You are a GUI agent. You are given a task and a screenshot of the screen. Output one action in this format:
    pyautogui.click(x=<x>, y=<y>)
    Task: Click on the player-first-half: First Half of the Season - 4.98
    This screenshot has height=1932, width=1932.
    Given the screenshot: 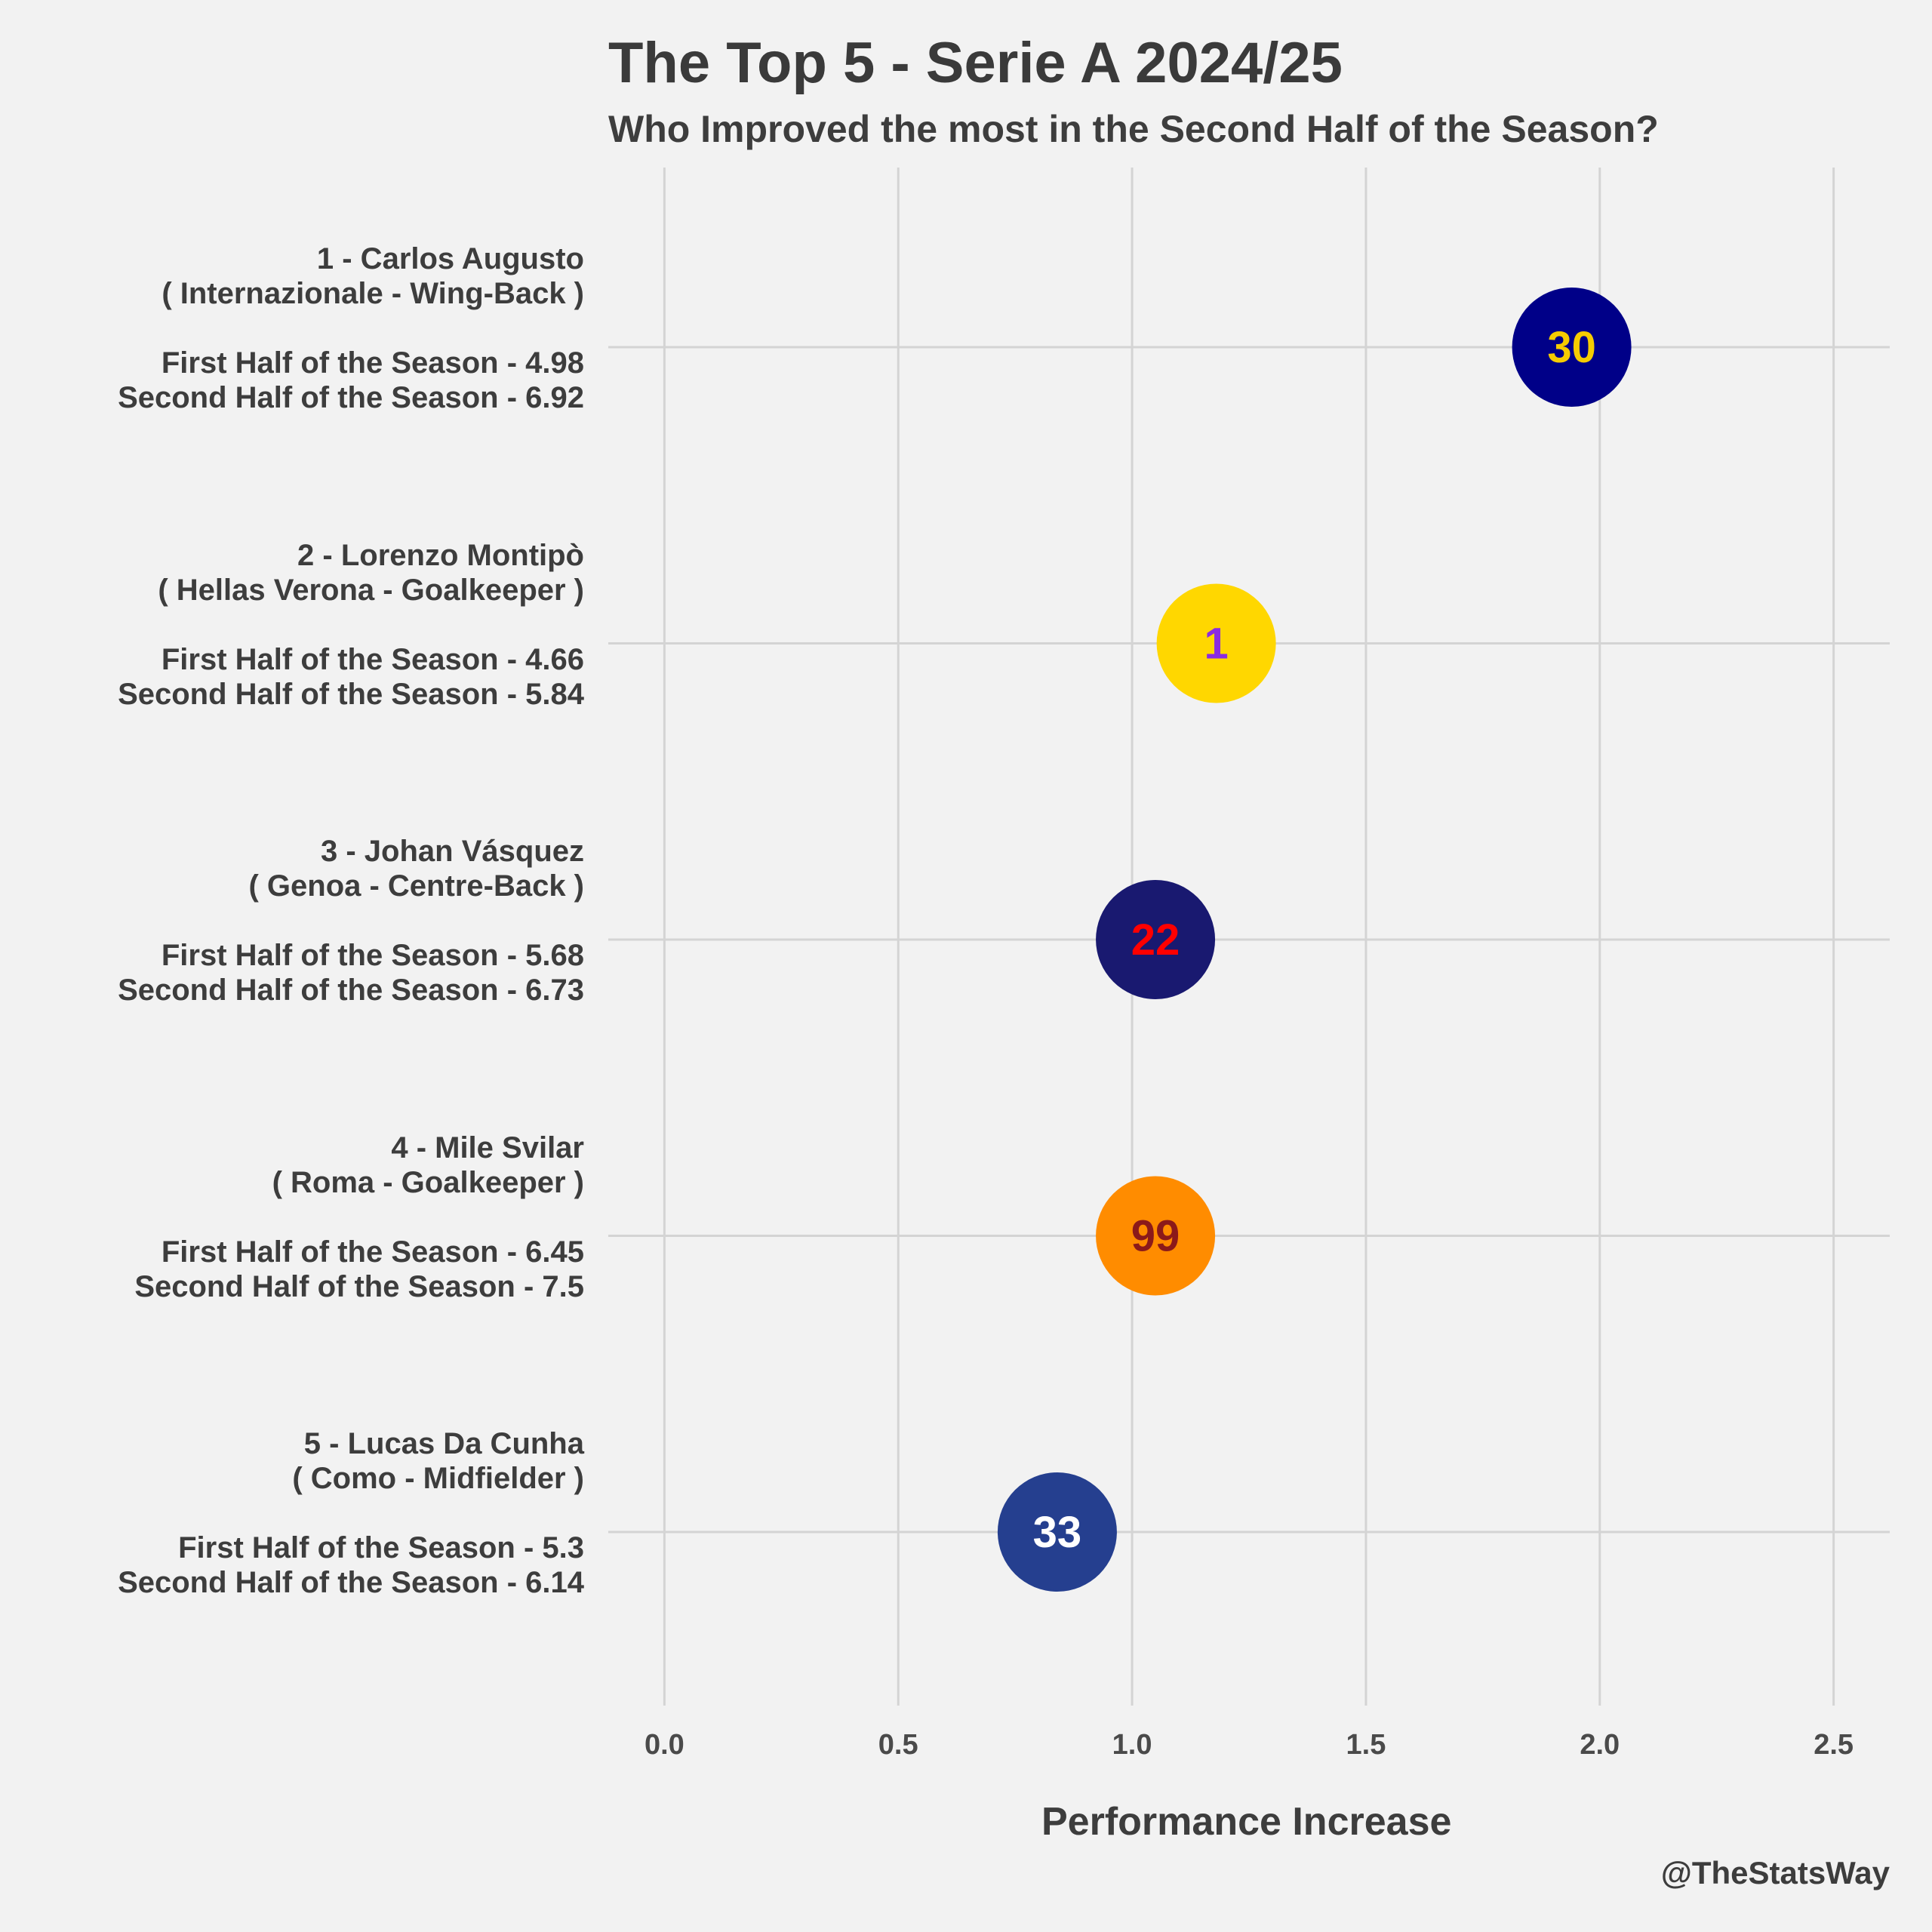 What is the action you would take?
    pyautogui.click(x=372, y=363)
    